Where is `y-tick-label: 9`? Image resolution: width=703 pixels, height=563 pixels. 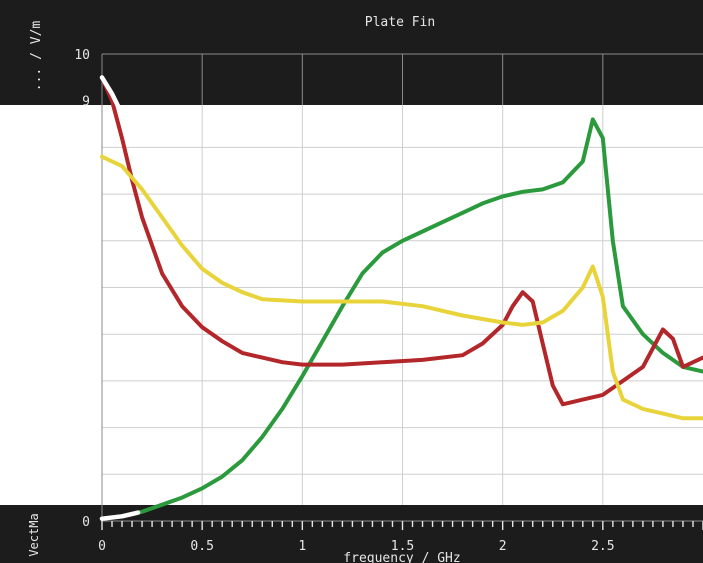 y-tick-label: 9 is located at coordinates (86, 102).